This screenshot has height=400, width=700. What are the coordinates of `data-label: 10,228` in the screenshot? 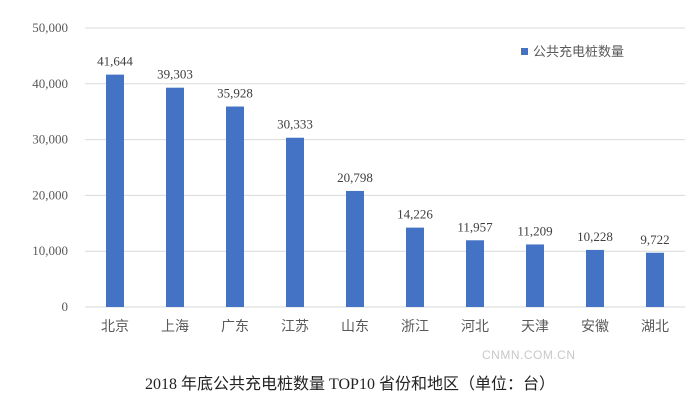 It's located at (595, 236).